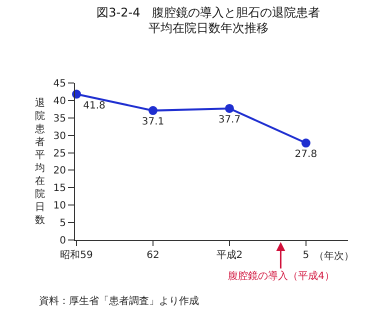 This screenshot has height=331, width=379. I want to click on data-label: 27.8, so click(306, 154).